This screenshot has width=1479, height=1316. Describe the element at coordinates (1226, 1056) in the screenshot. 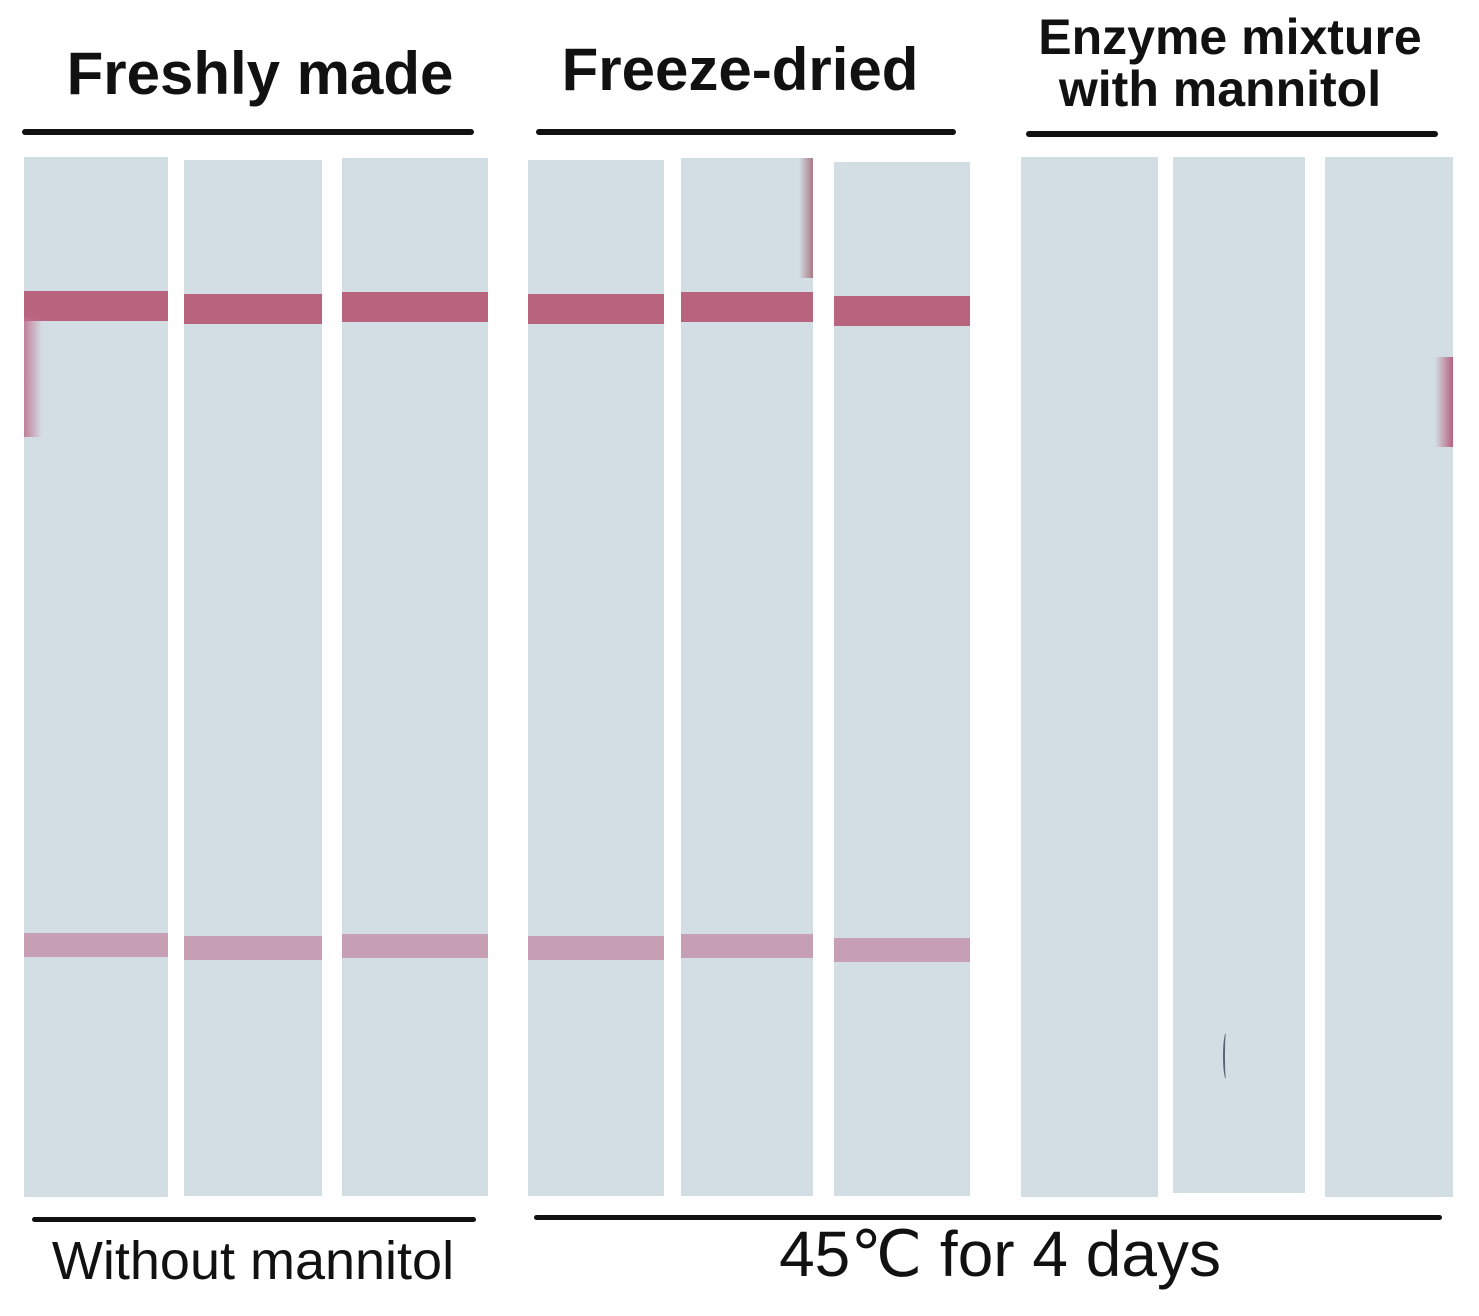

I see `fiber-debris` at that location.